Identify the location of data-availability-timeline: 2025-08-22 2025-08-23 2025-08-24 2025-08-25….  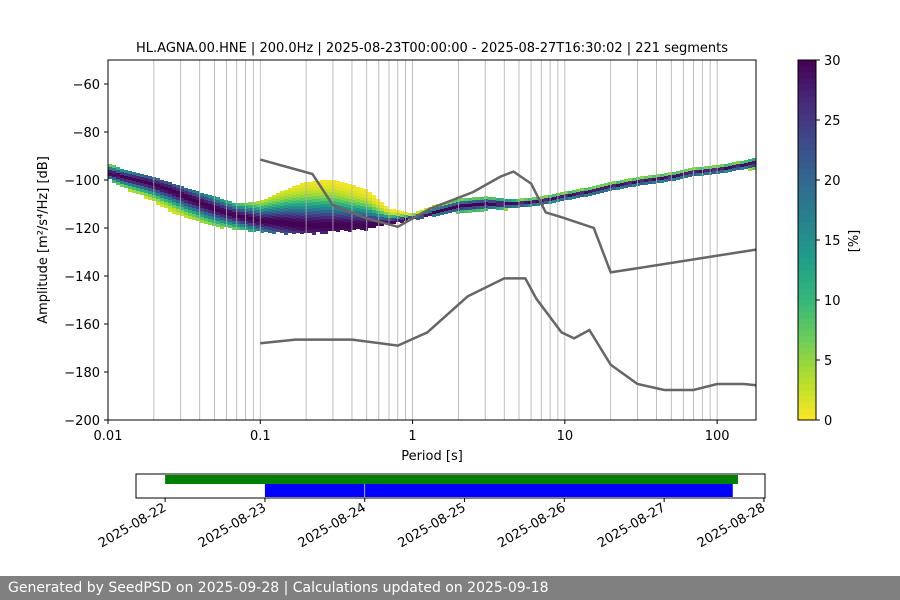
(432, 512).